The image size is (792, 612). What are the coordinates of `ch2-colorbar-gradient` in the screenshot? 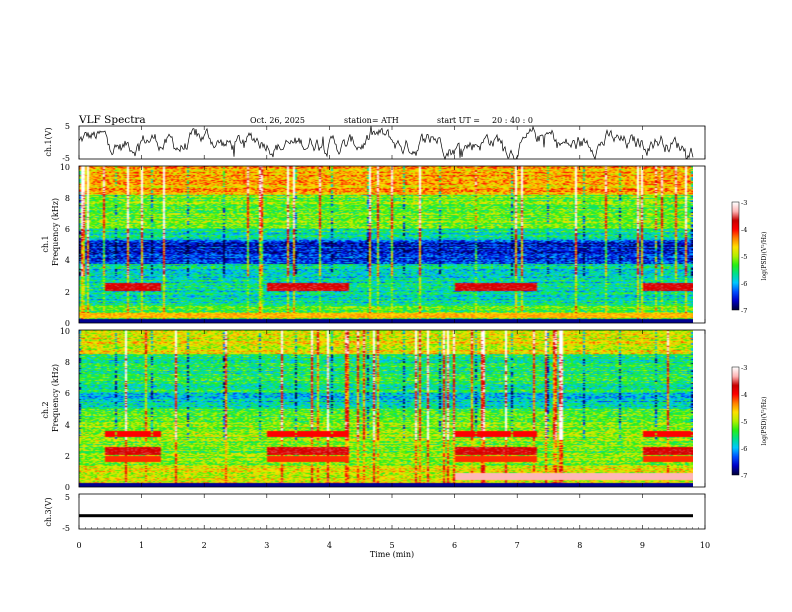 It's located at (735, 421).